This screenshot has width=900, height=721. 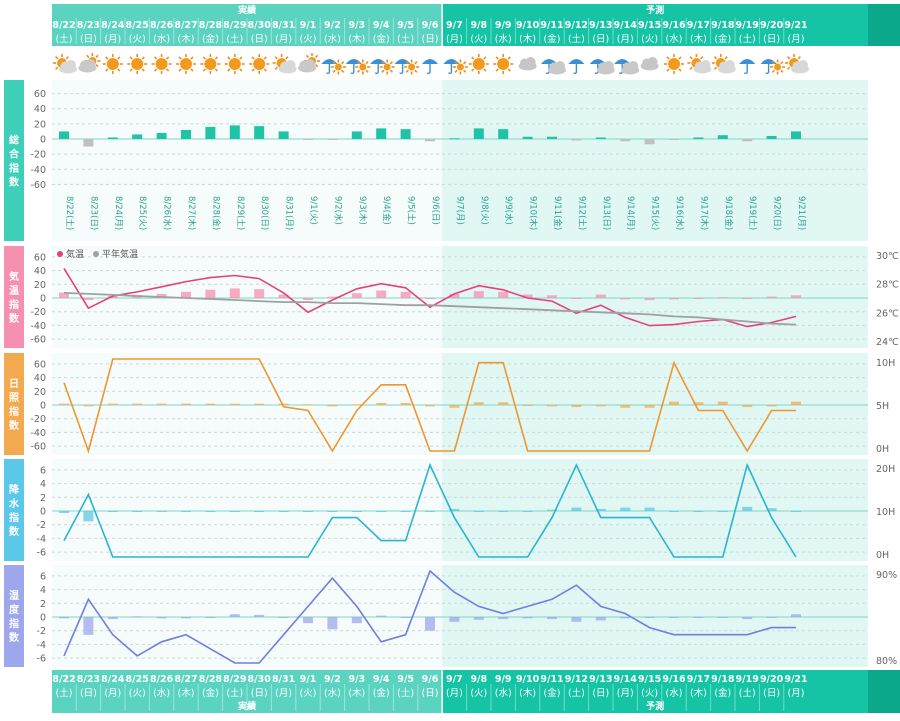 I want to click on cloud-sun-icon, so click(x=89, y=63).